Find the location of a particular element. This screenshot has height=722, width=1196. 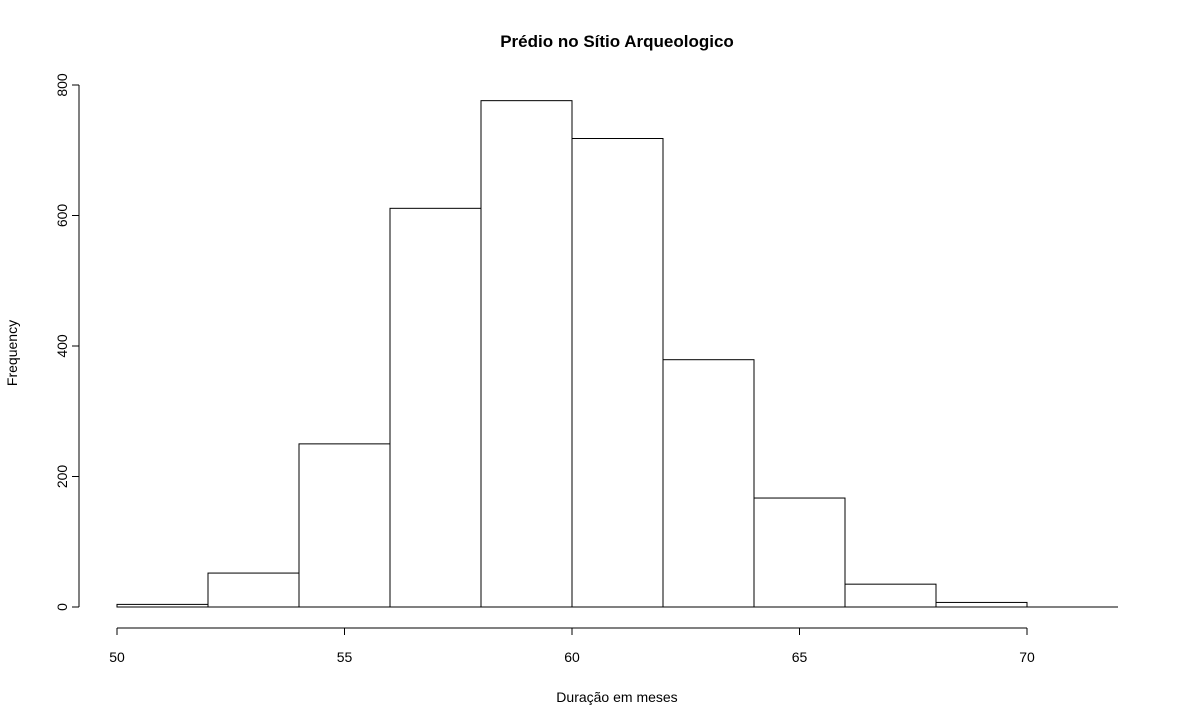

y-tick-label-600: 600 is located at coordinates (62, 216).